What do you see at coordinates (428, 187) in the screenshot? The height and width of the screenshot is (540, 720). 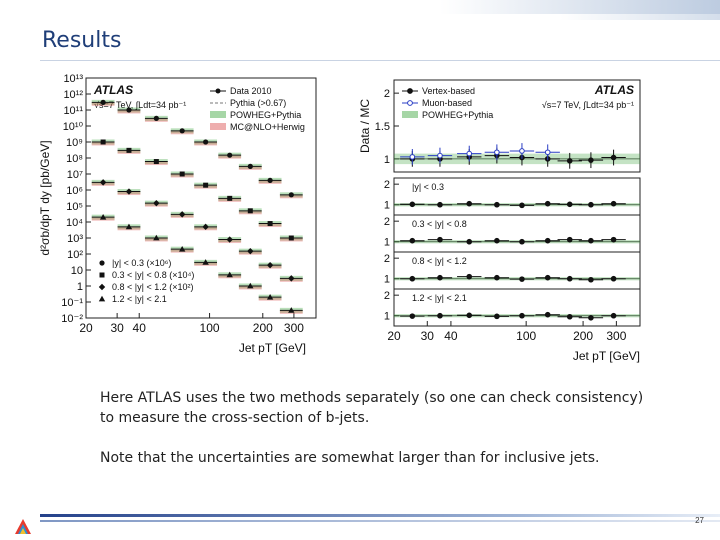 I see `panel-label: |y| < 0.3` at bounding box center [428, 187].